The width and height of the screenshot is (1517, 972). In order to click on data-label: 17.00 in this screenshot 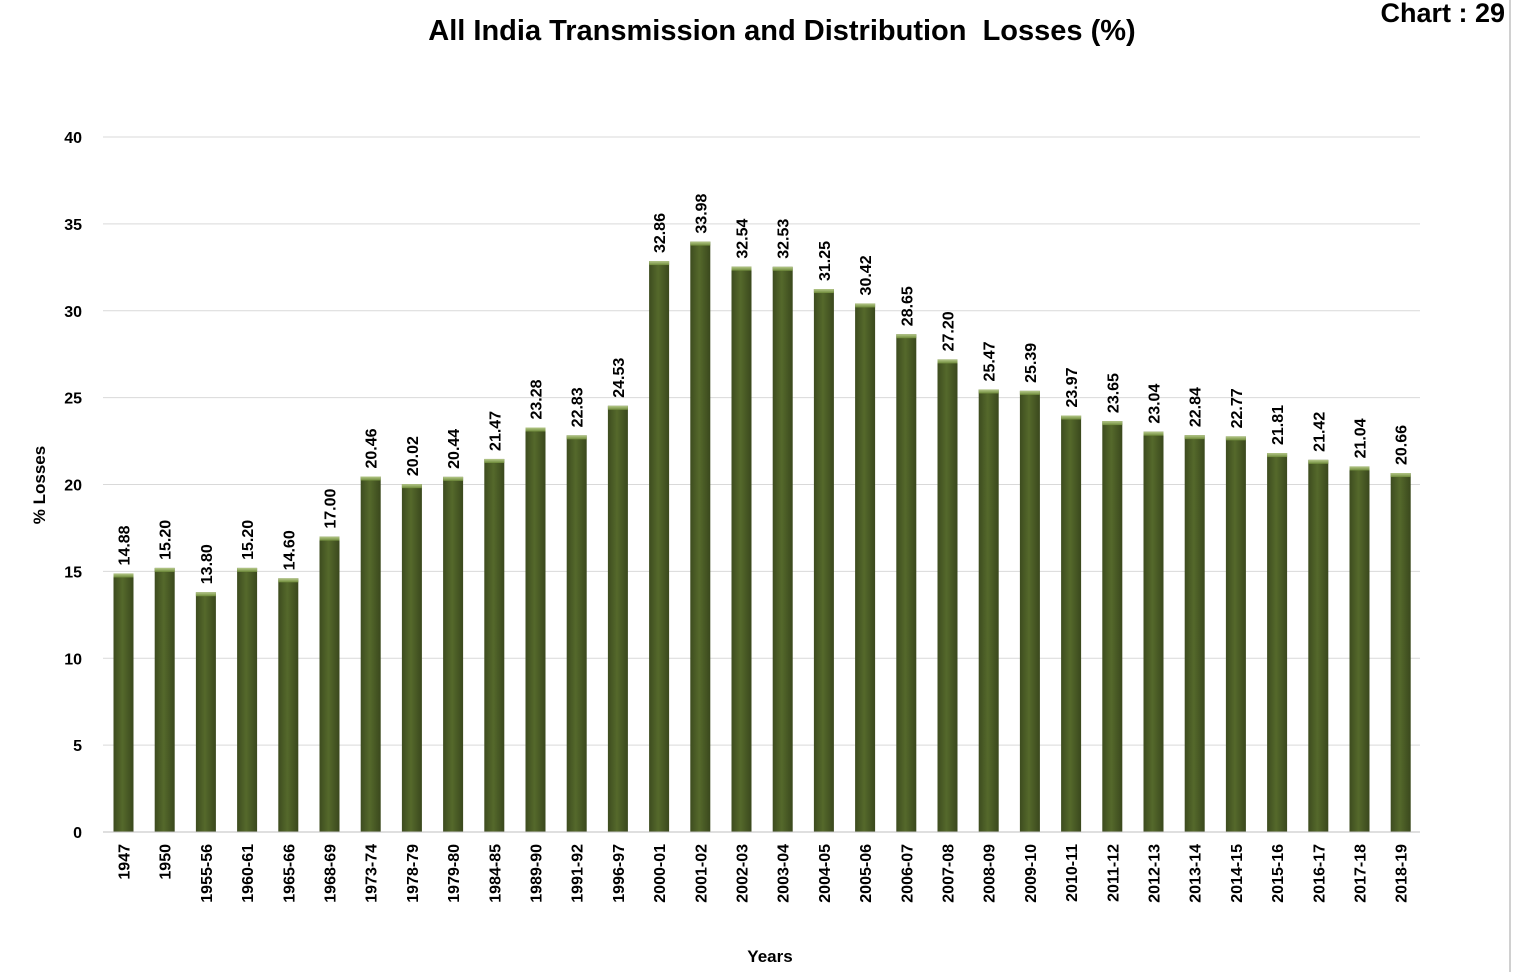, I will do `click(331, 508)`.